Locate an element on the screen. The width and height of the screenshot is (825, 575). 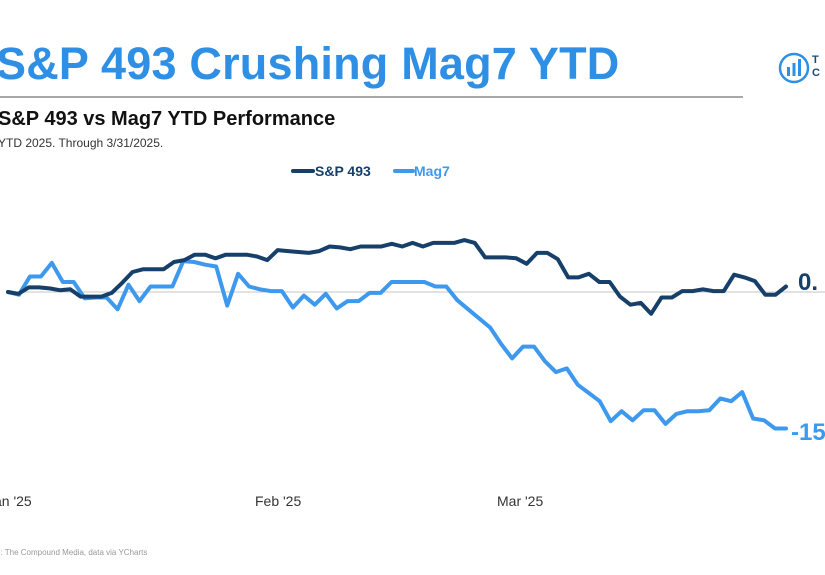
compound-logo-icon is located at coordinates (794, 68).